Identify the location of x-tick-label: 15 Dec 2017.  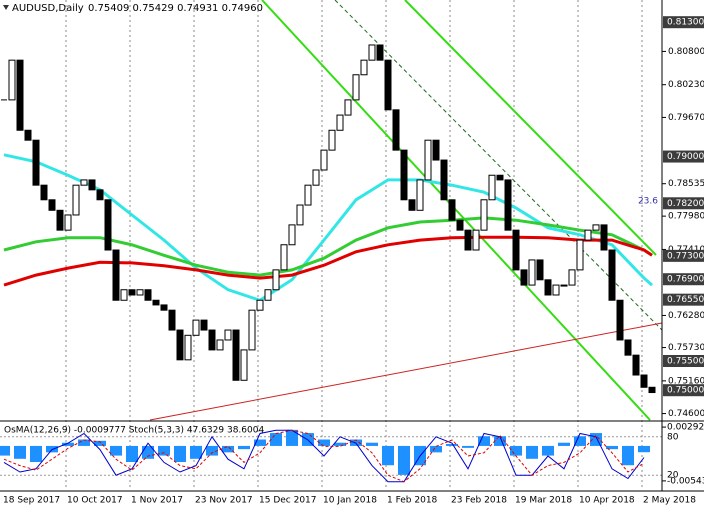
(288, 501).